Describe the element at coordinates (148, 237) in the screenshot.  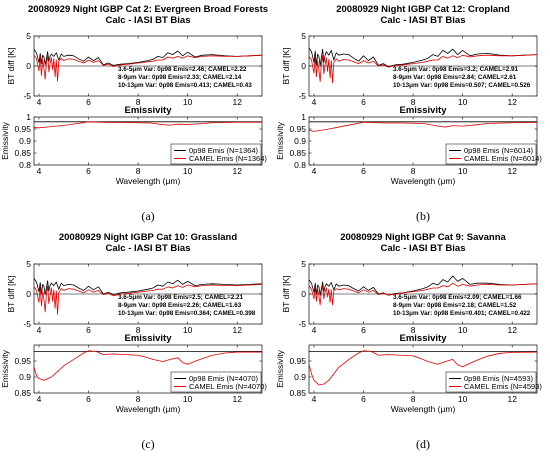
I see `panel-title: 20080929 Night IGBP Cat 10: Grassland` at that location.